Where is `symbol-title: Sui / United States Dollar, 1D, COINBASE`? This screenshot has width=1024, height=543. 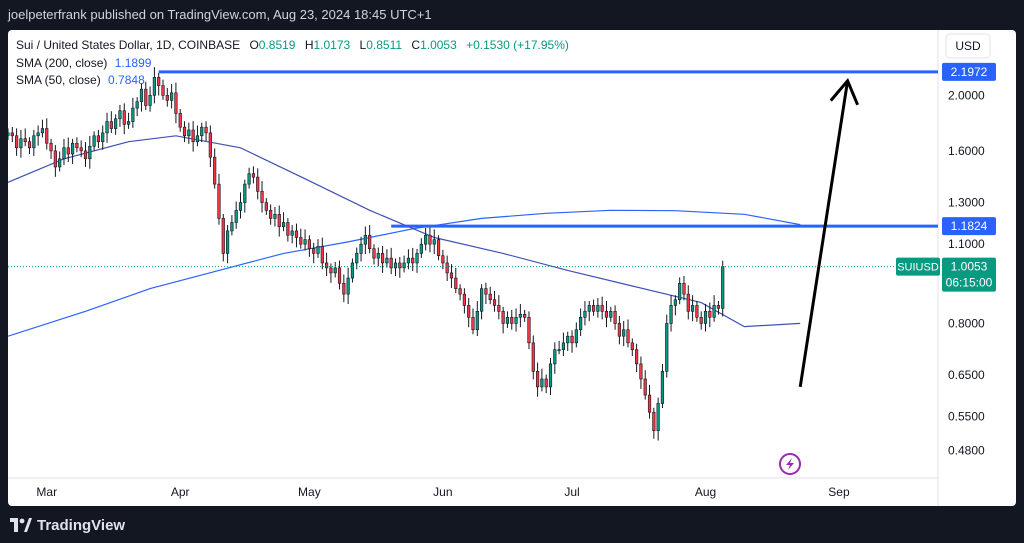 symbol-title: Sui / United States Dollar, 1D, COINBASE is located at coordinates (128, 45).